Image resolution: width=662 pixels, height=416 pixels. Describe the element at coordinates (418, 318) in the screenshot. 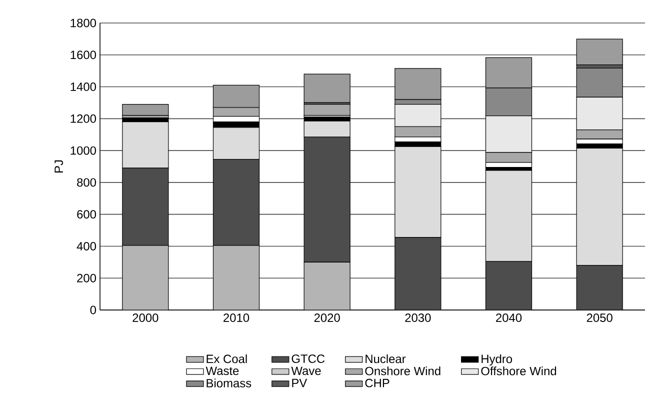

I see `x-tick-label: 2030` at that location.